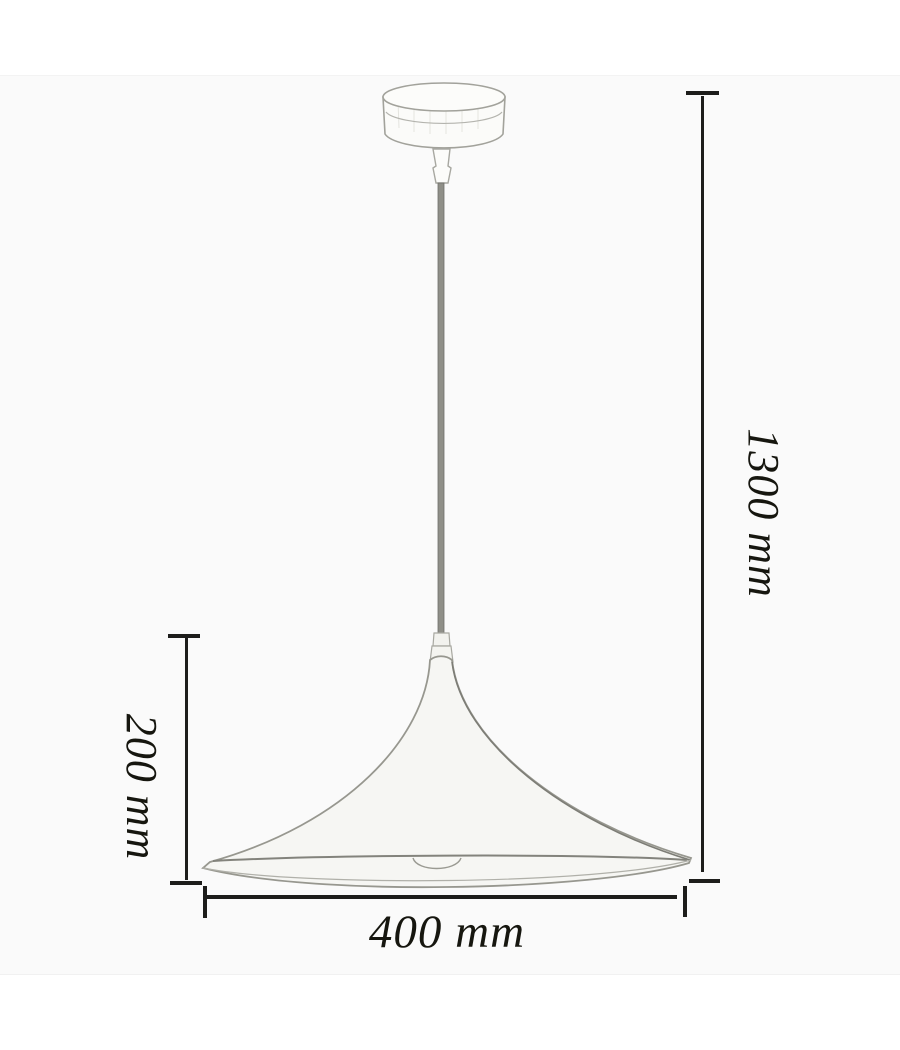 The height and width of the screenshot is (1050, 900). Describe the element at coordinates (702, 93) in the screenshot. I see `height-dimension-top-tick` at that location.